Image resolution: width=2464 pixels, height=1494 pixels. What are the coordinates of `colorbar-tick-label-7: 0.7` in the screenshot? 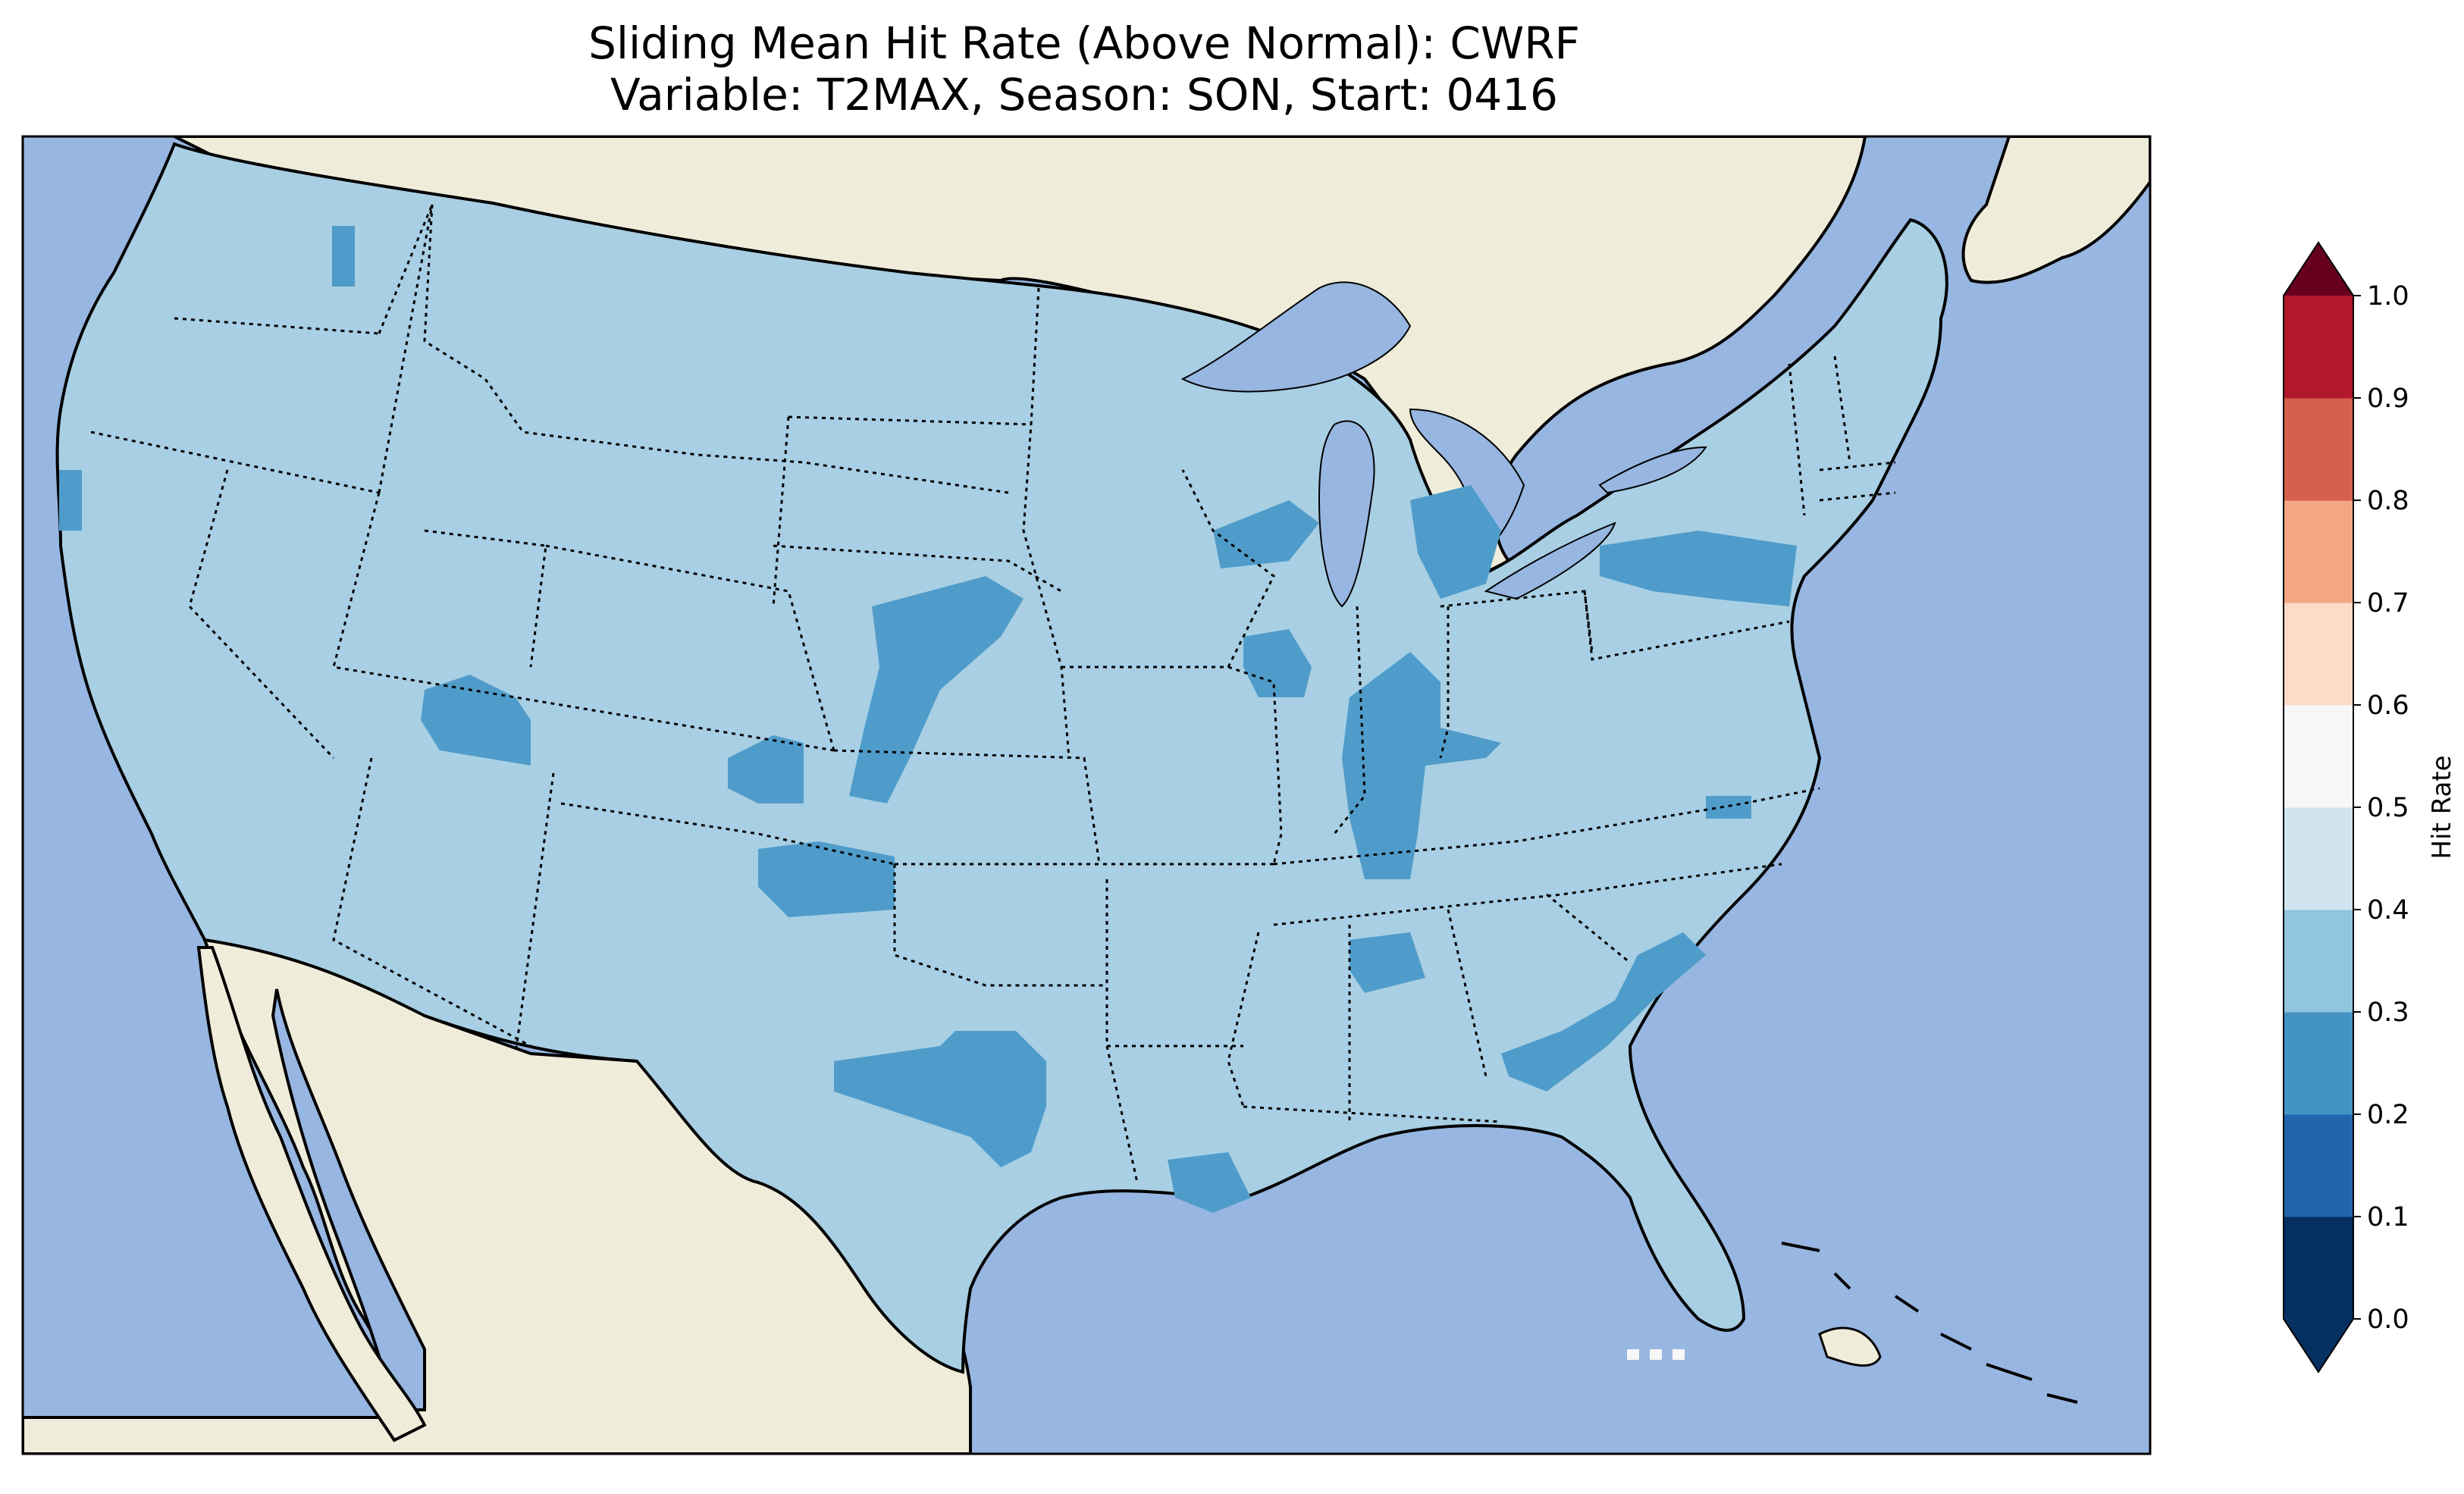 It's located at (2388, 603).